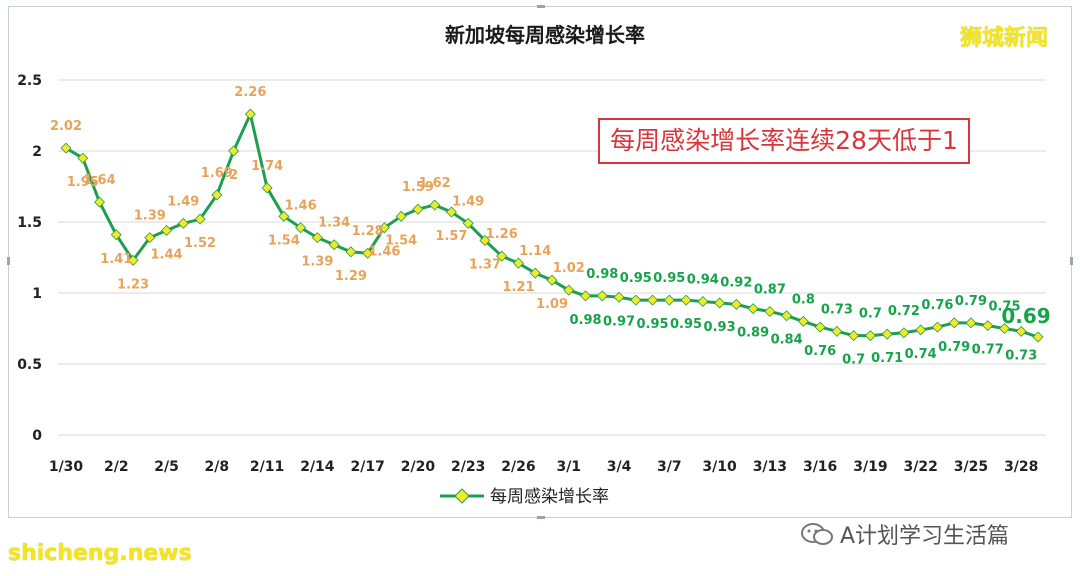 This screenshot has width=1080, height=576. I want to click on data-label: 1.34, so click(334, 223).